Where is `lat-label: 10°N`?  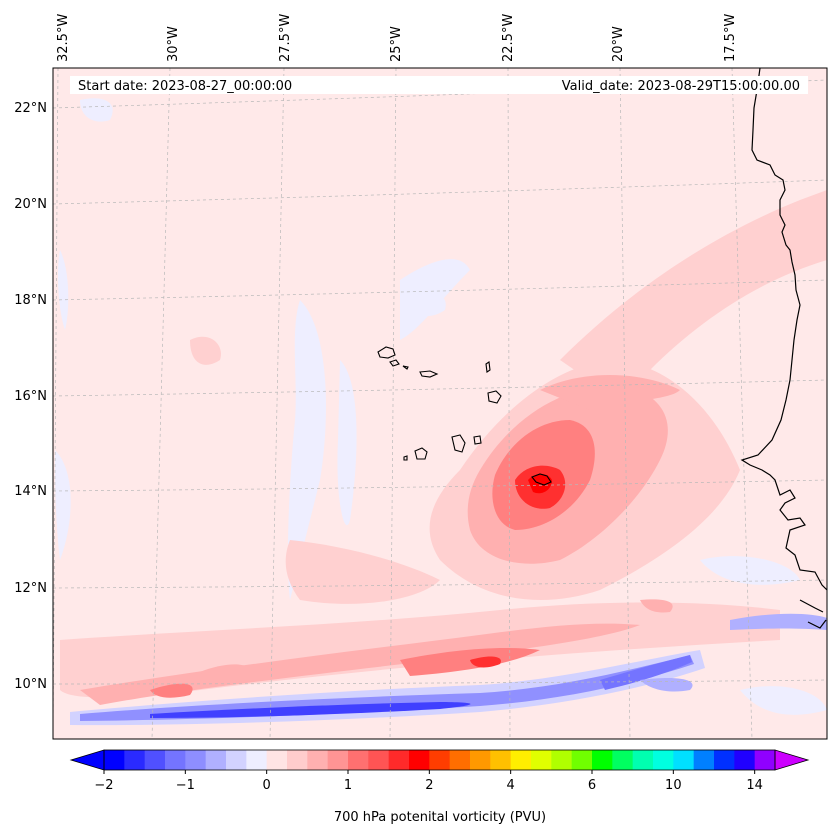 lat-label: 10°N is located at coordinates (30, 684).